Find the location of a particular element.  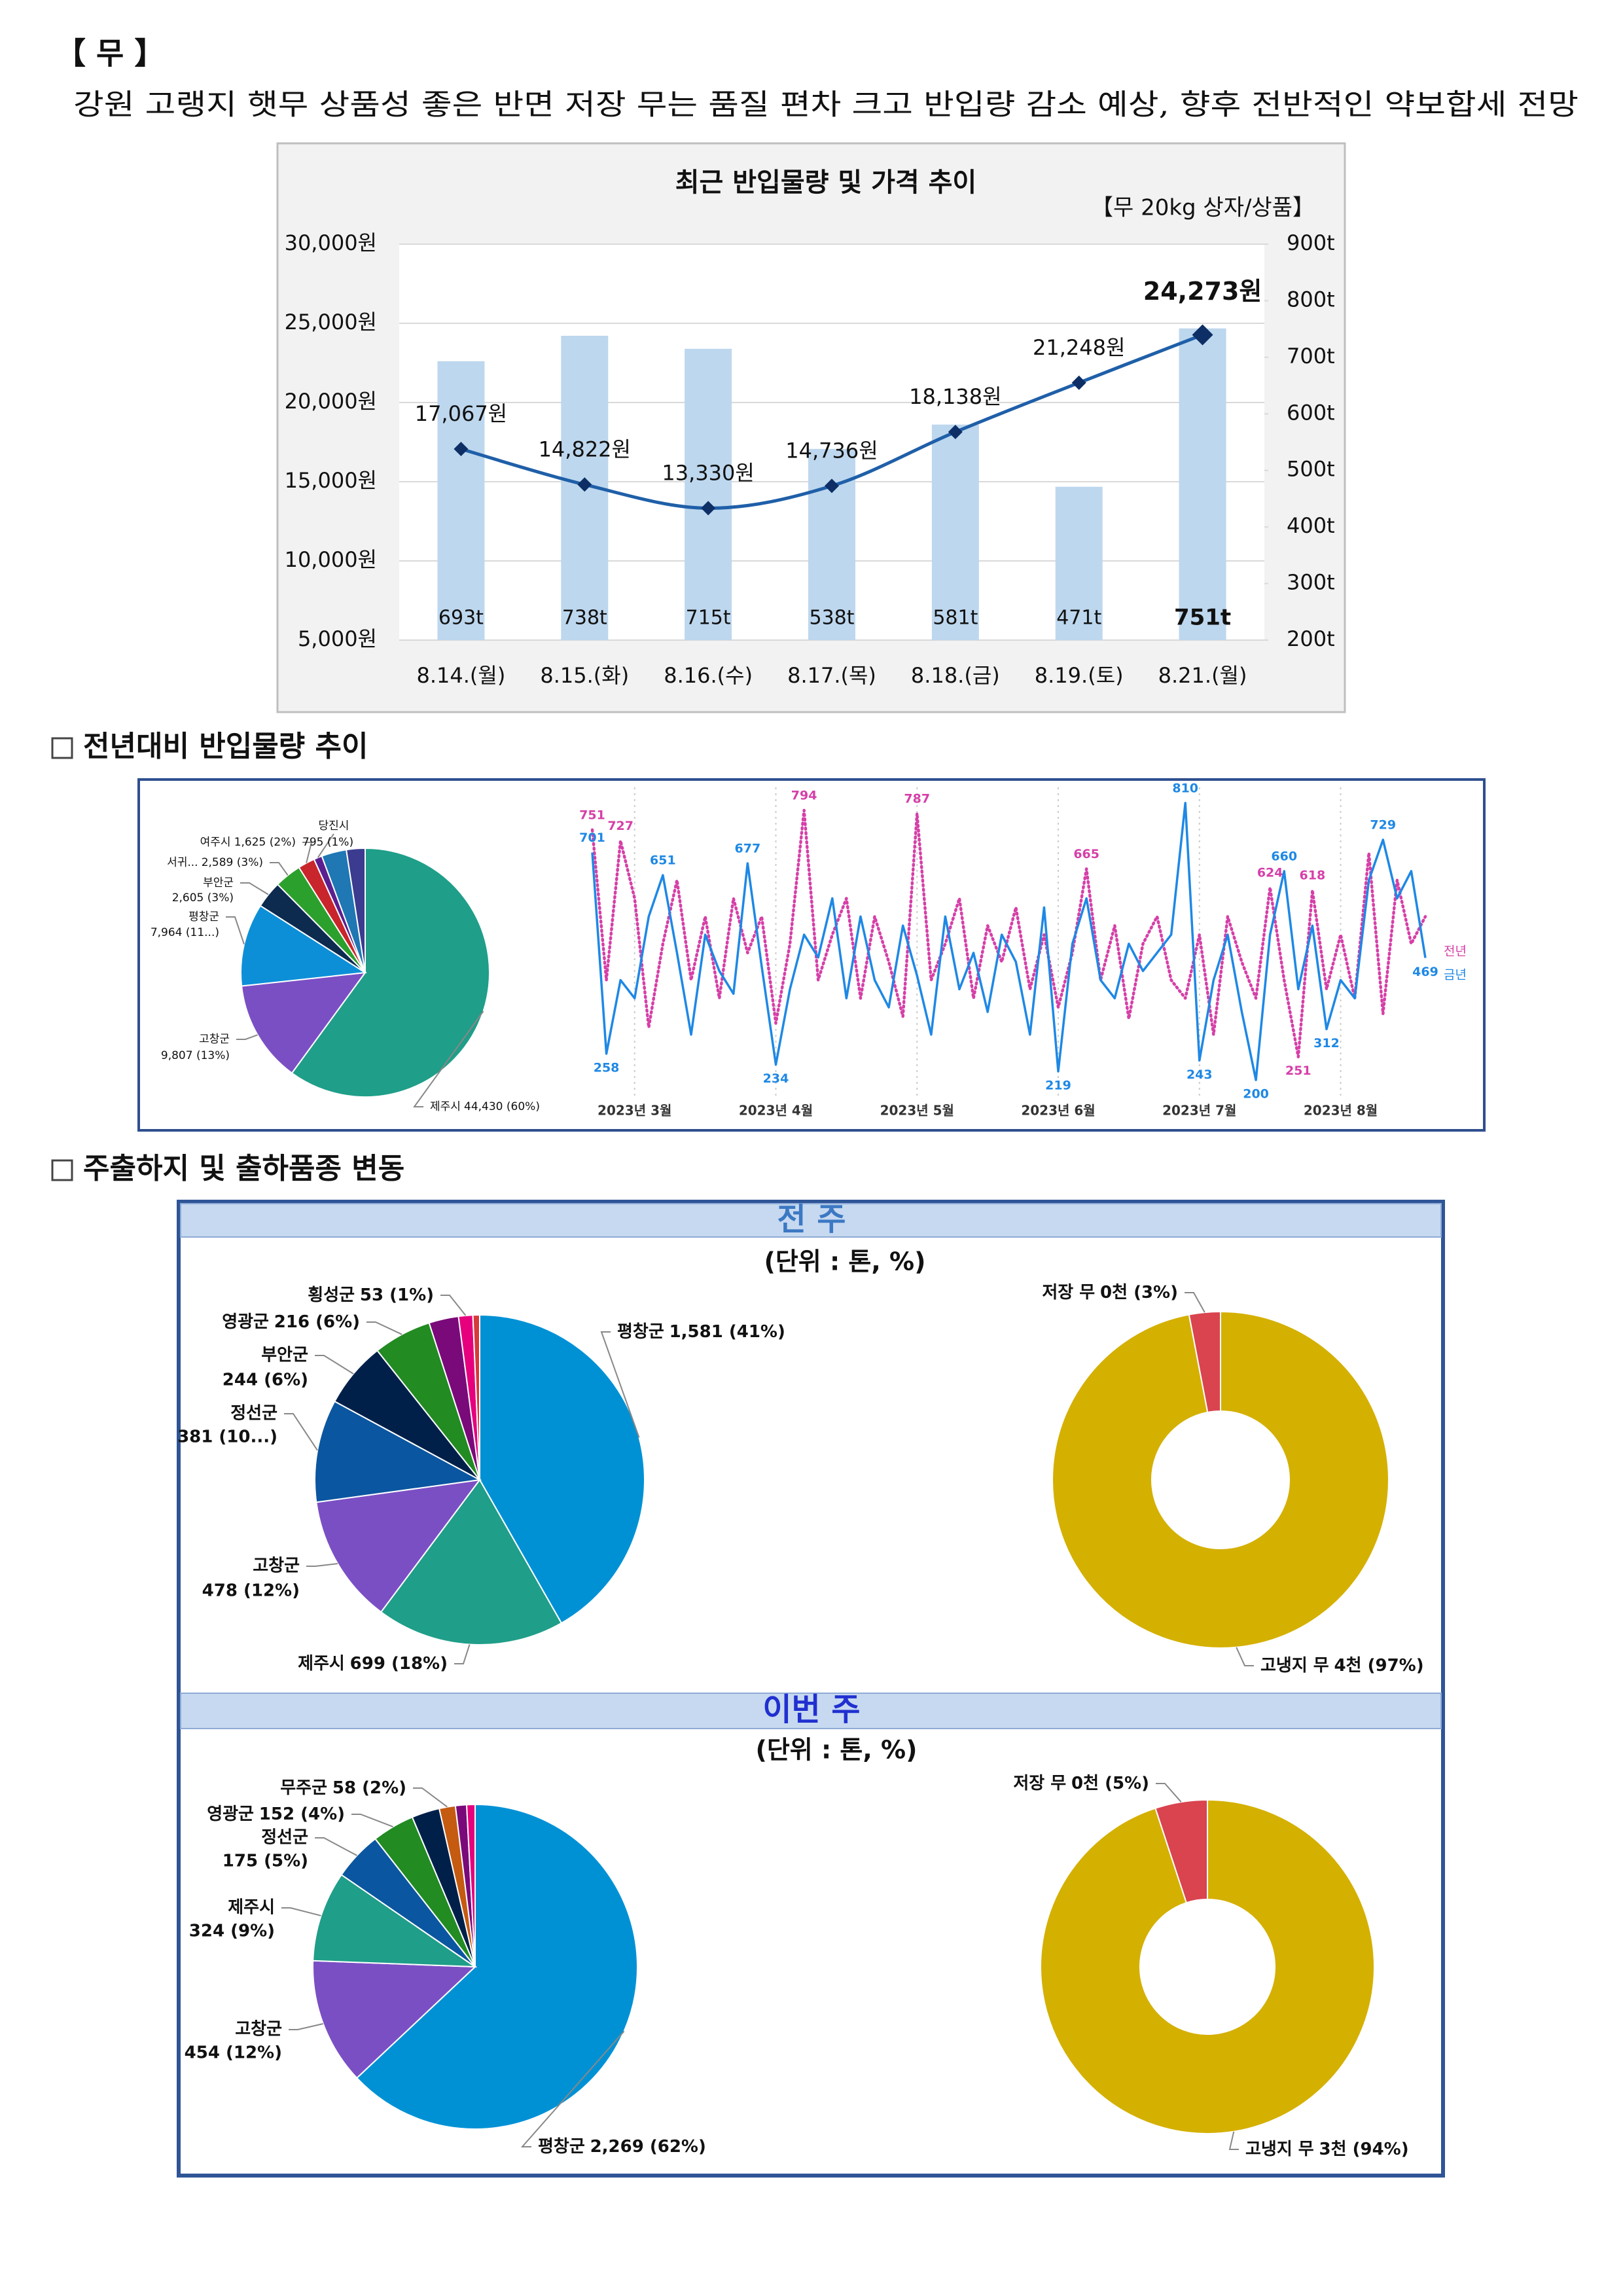

x-tick-label: 8.19.(토) is located at coordinates (1079, 675).